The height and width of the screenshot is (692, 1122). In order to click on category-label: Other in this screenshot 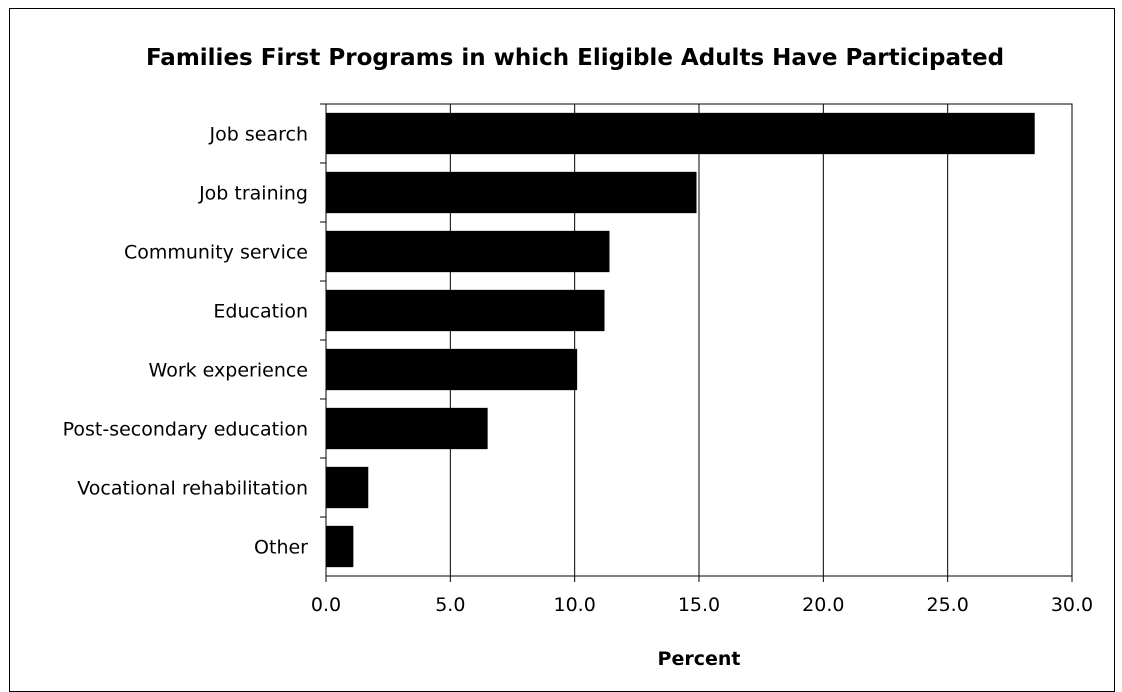, I will do `click(281, 548)`.